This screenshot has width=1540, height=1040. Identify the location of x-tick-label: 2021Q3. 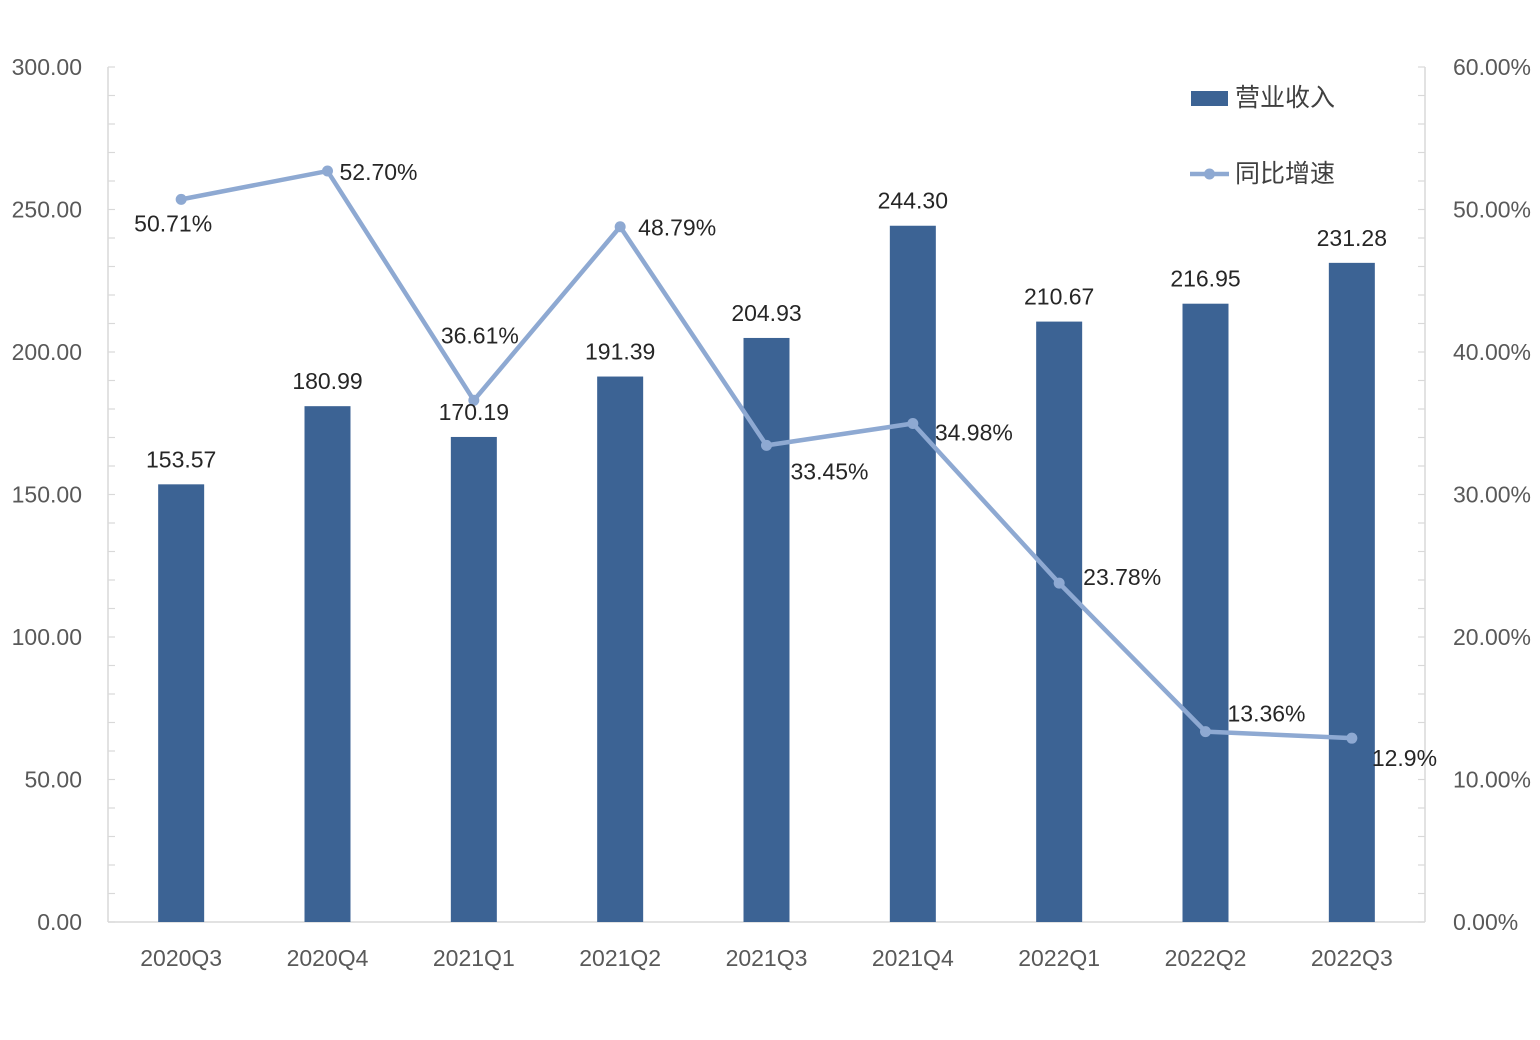
(767, 958).